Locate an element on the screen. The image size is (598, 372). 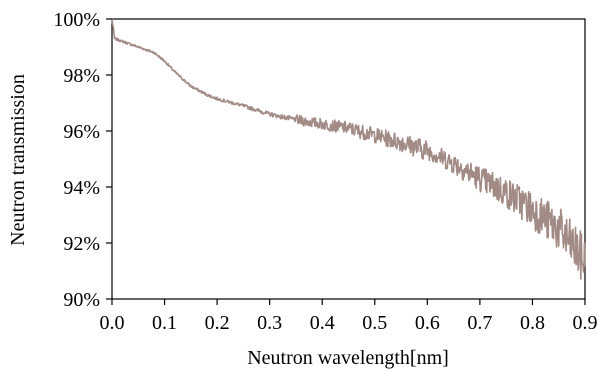
y-tick-label: 90% is located at coordinates (81, 300).